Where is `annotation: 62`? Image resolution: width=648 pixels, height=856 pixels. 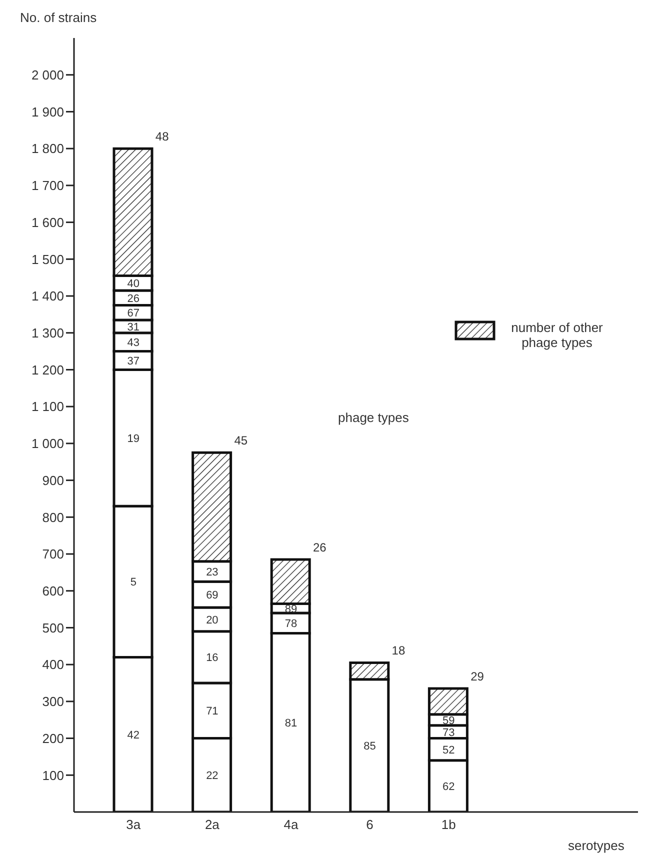
annotation: 62 is located at coordinates (448, 787).